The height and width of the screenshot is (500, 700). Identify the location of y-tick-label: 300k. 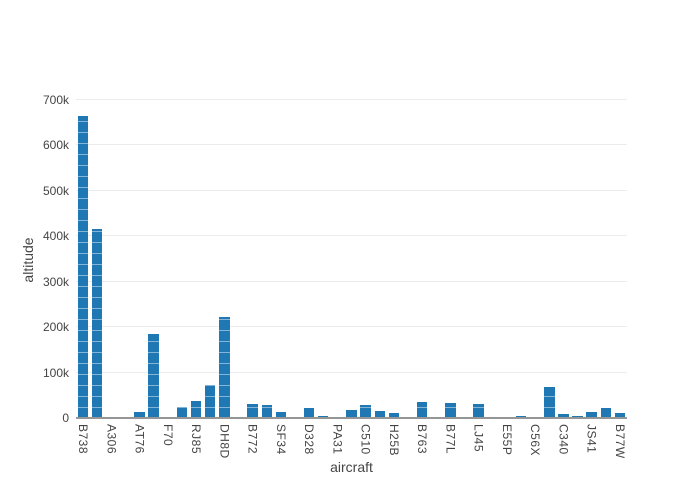
(55, 281).